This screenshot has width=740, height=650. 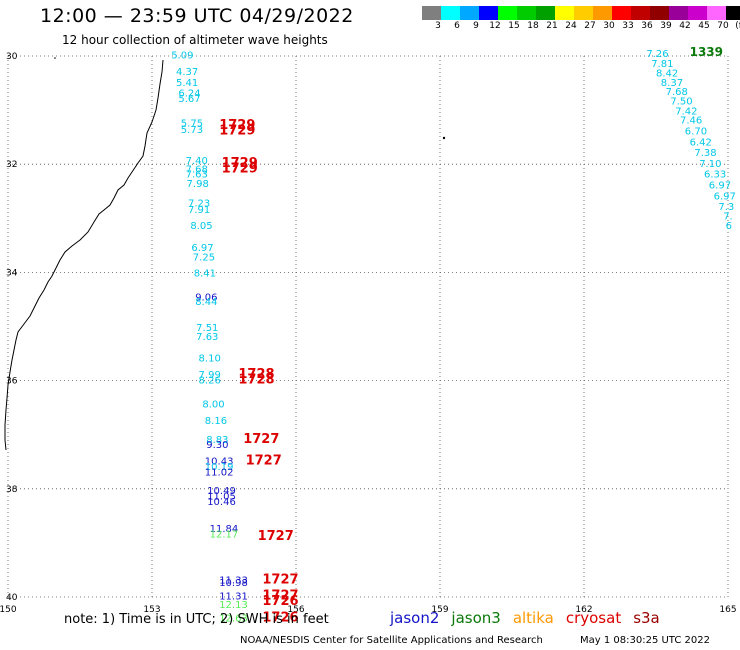 I want to click on colorbar-label: 24, so click(x=571, y=26).